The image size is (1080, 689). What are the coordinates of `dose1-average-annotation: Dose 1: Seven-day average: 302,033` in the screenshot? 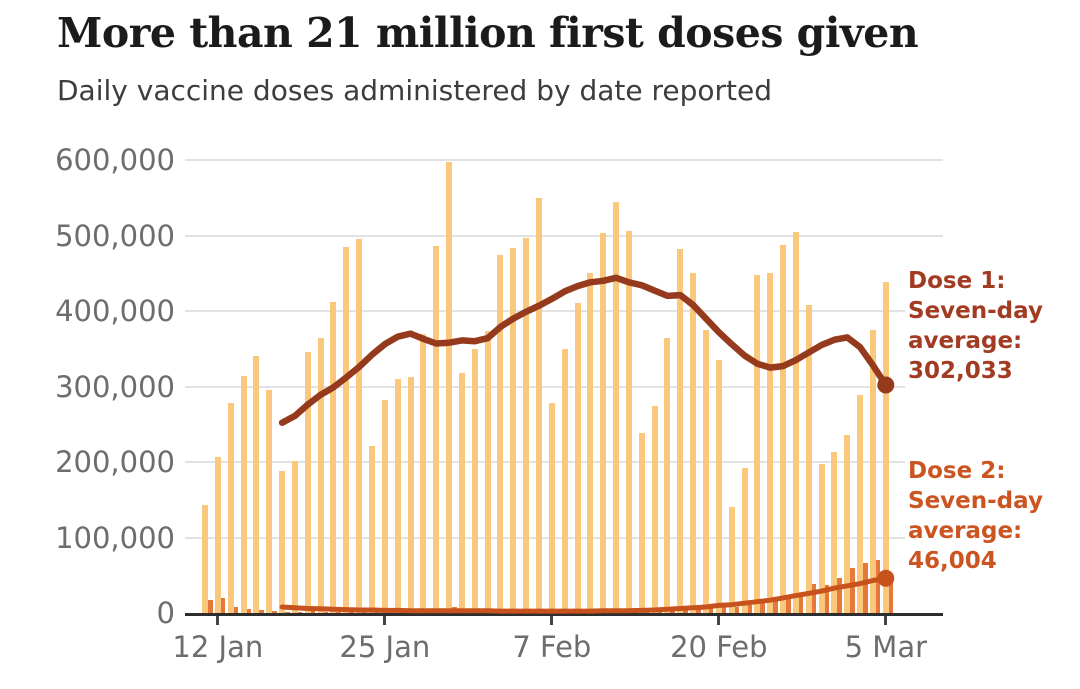 It's located at (994, 326).